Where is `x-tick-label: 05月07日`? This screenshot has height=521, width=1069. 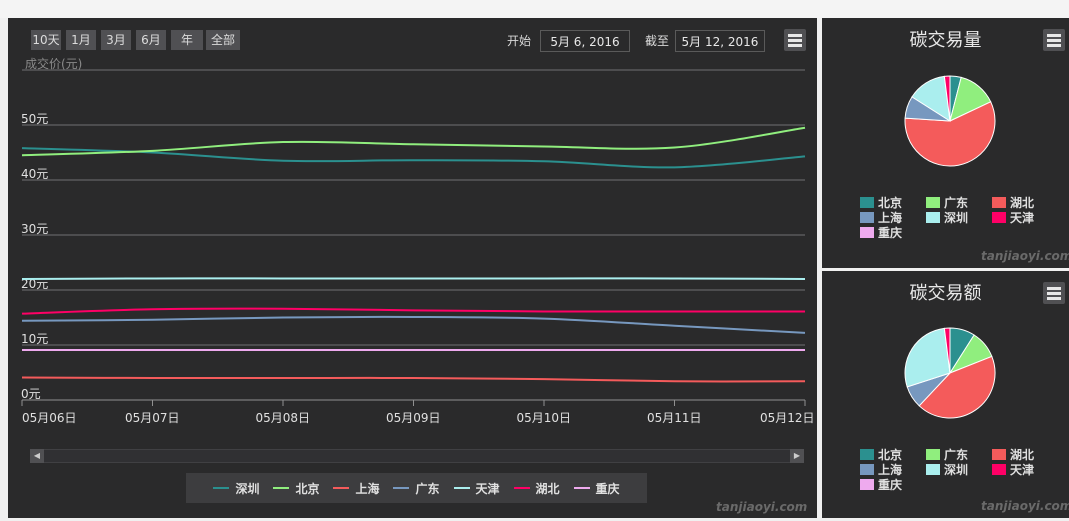 x-tick-label: 05月07日 is located at coordinates (152, 418).